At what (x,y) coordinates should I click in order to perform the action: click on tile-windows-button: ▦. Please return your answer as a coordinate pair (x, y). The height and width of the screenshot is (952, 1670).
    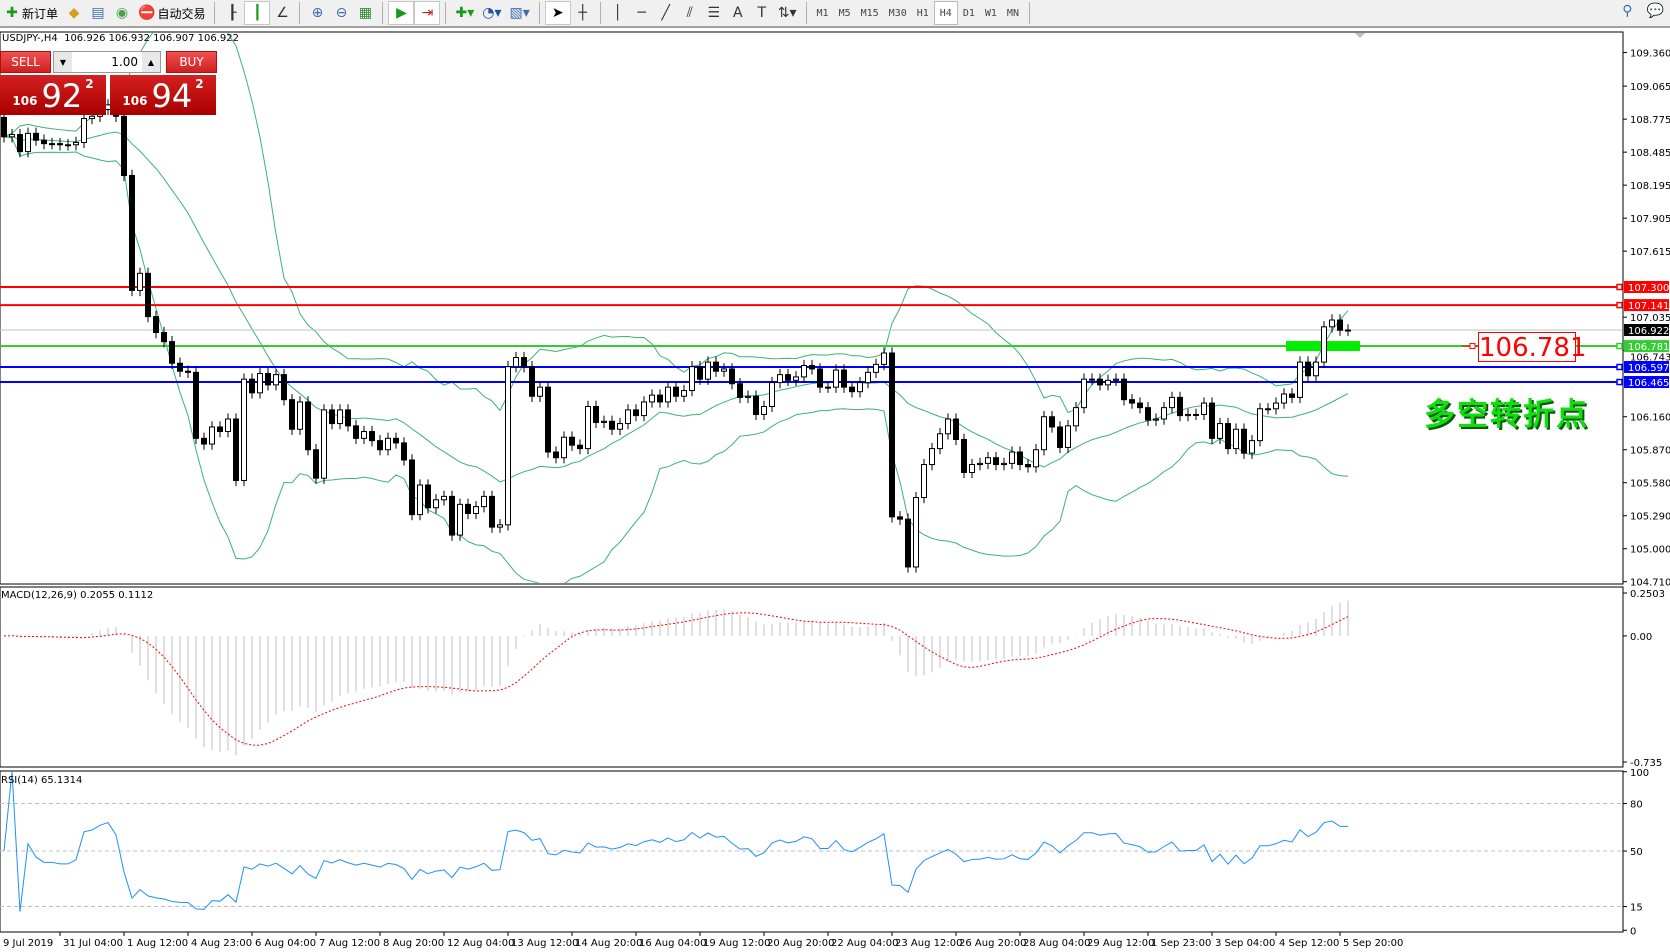
    Looking at the image, I should click on (365, 13).